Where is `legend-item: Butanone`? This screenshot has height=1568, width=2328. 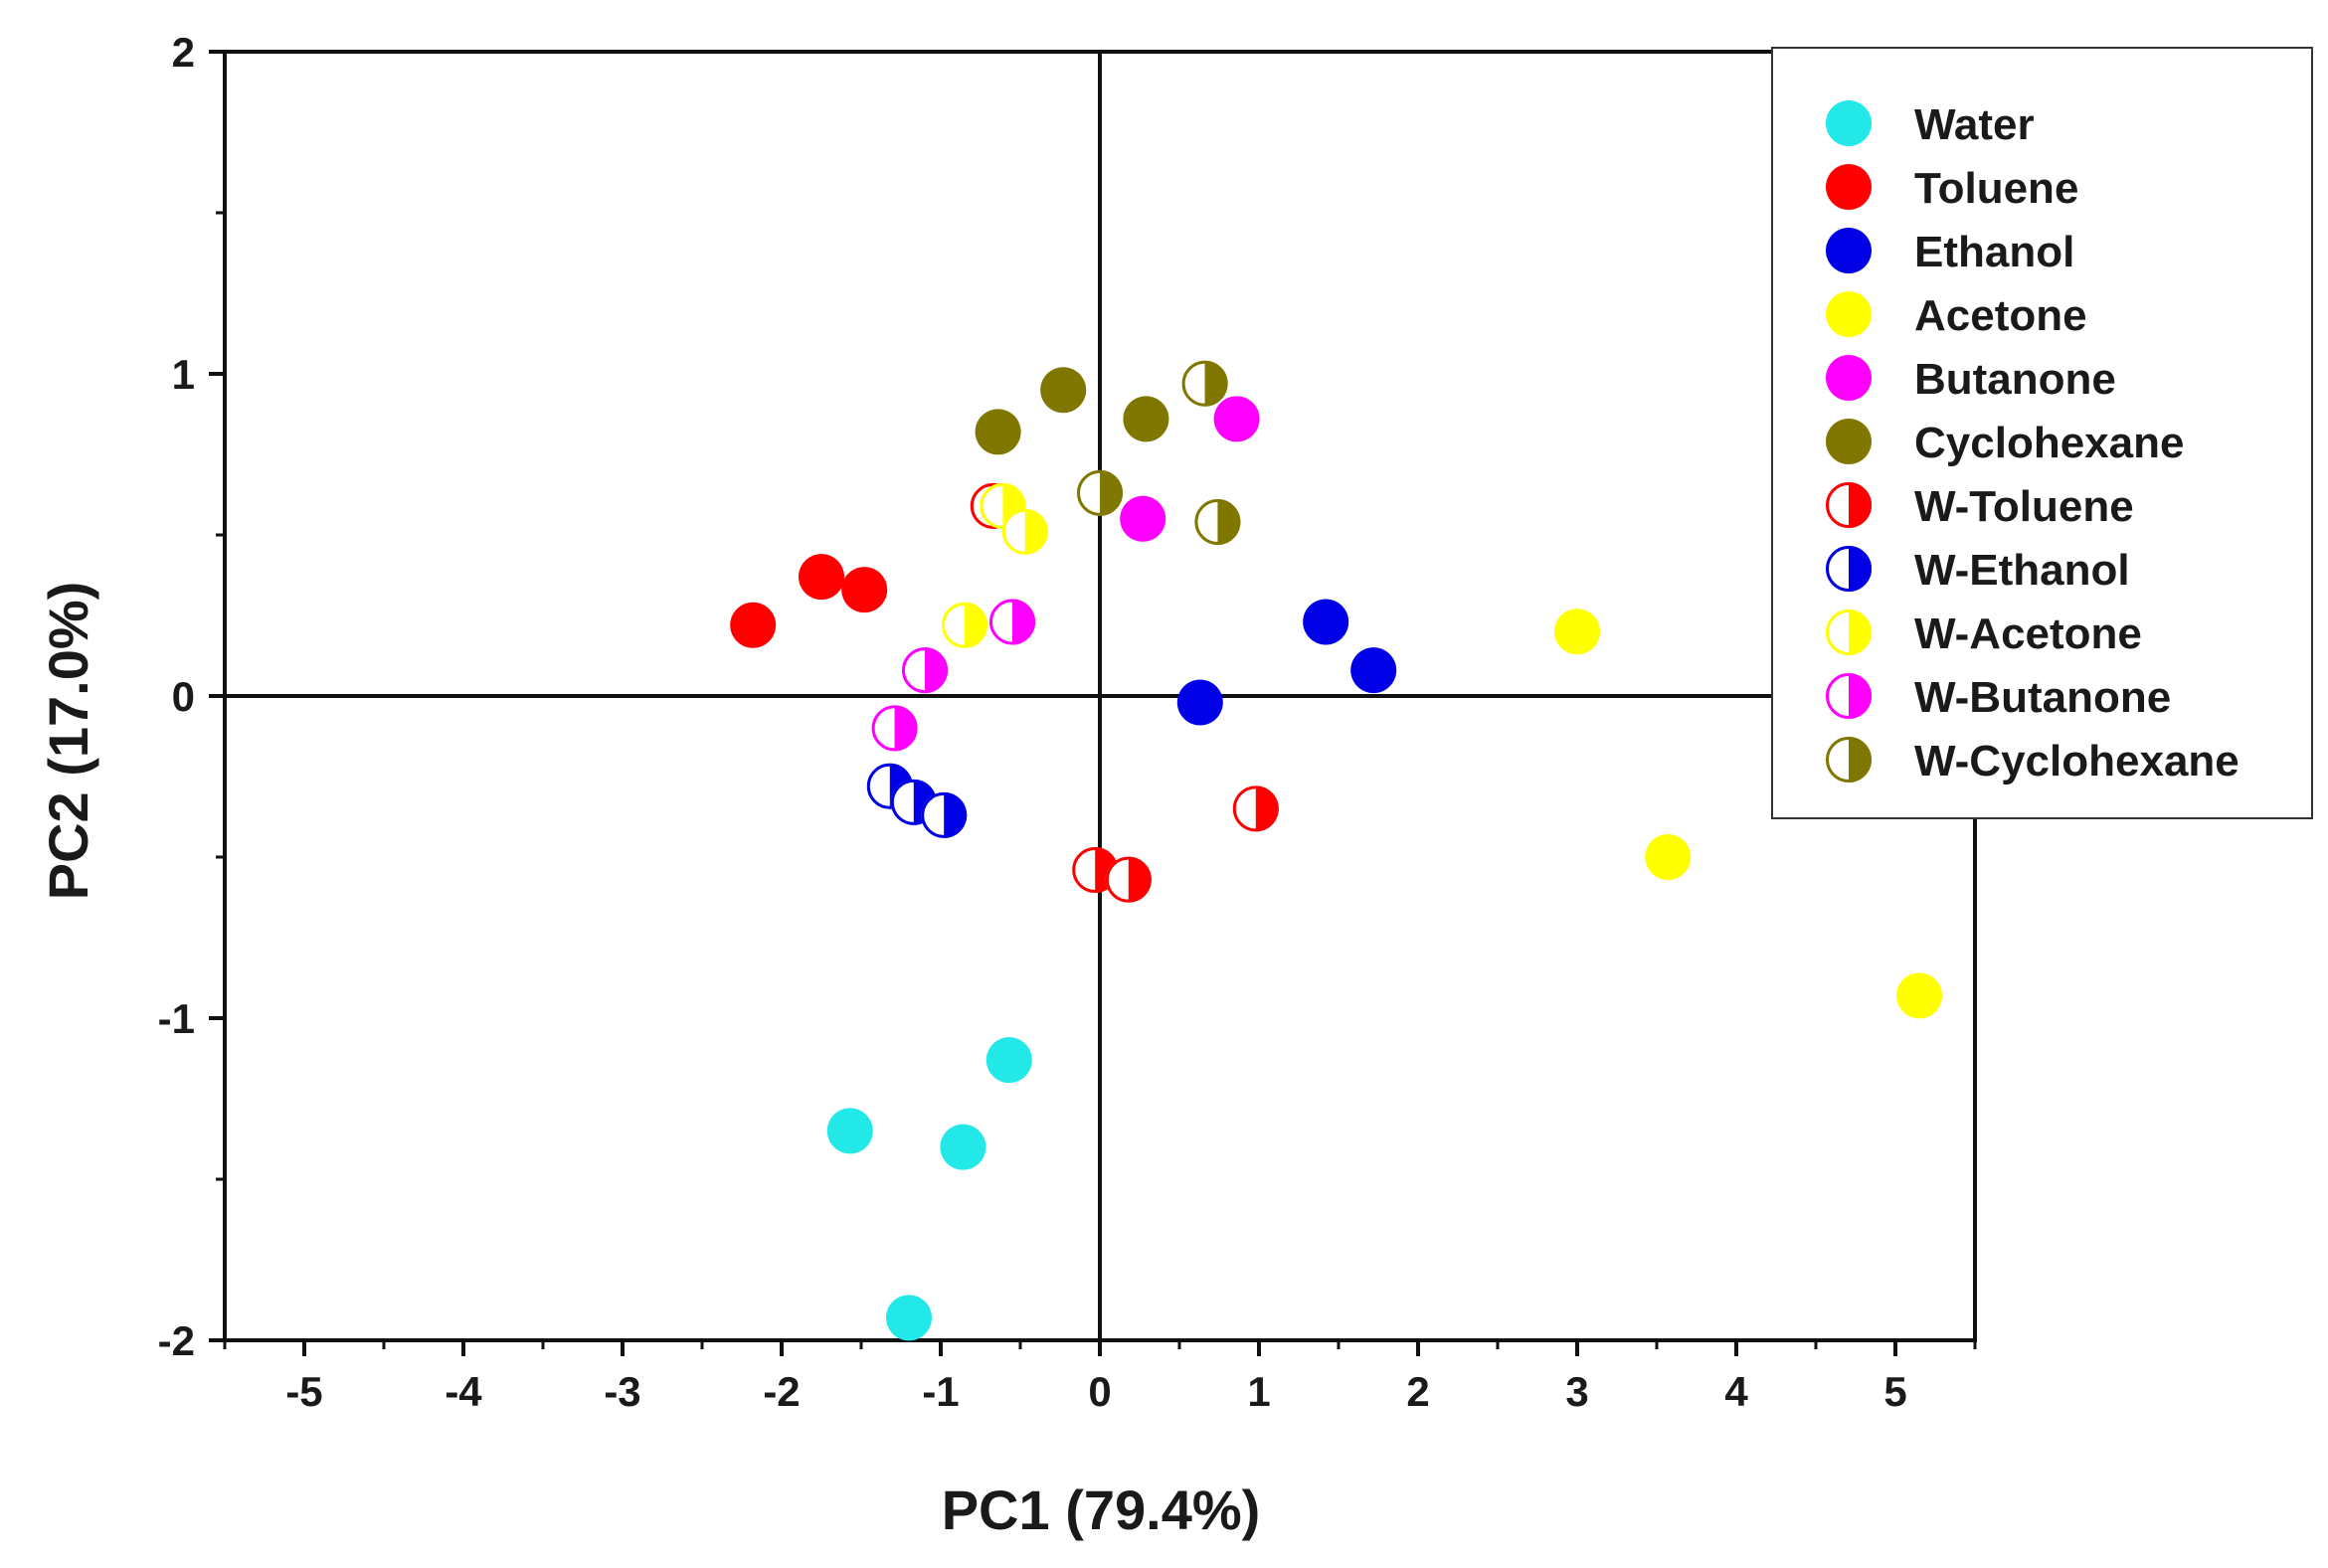
legend-item: Butanone is located at coordinates (1971, 379).